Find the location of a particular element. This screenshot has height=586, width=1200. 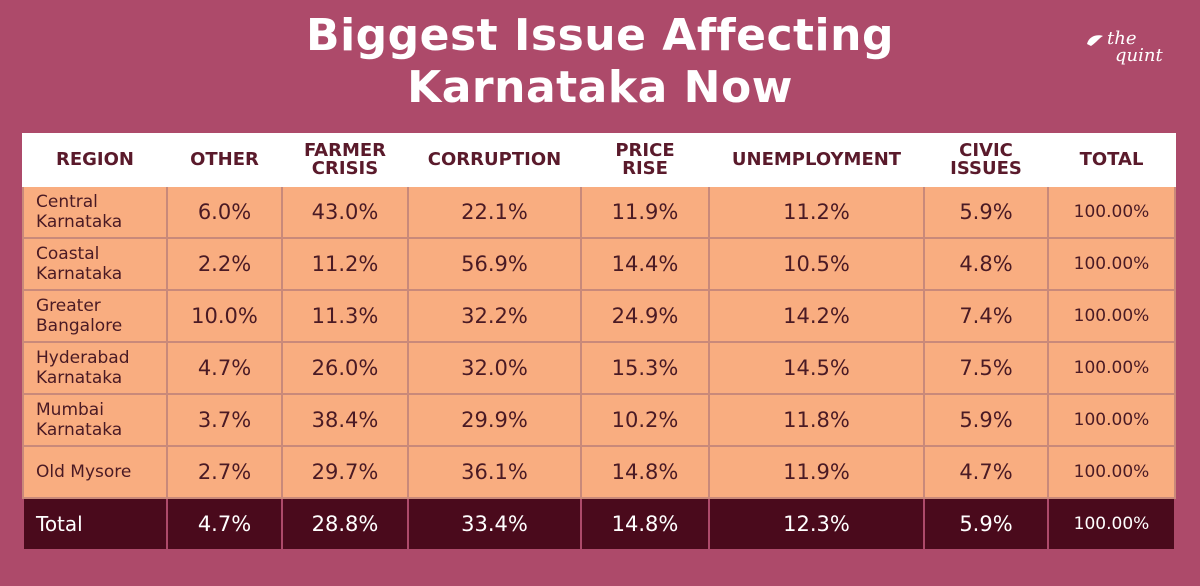

region-cell: Mumbai Karnataka is located at coordinates (95, 420).